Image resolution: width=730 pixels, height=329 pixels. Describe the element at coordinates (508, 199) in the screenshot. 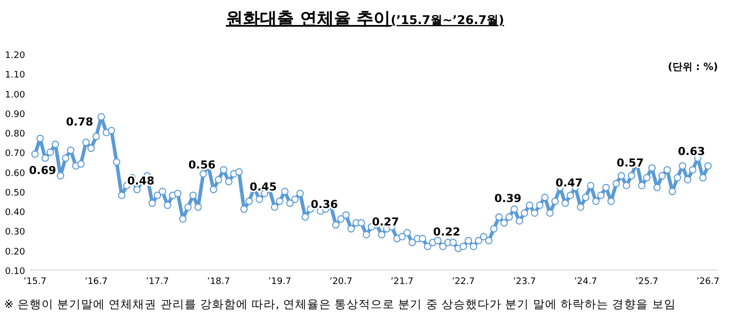

I see `data-label: 0.39` at that location.